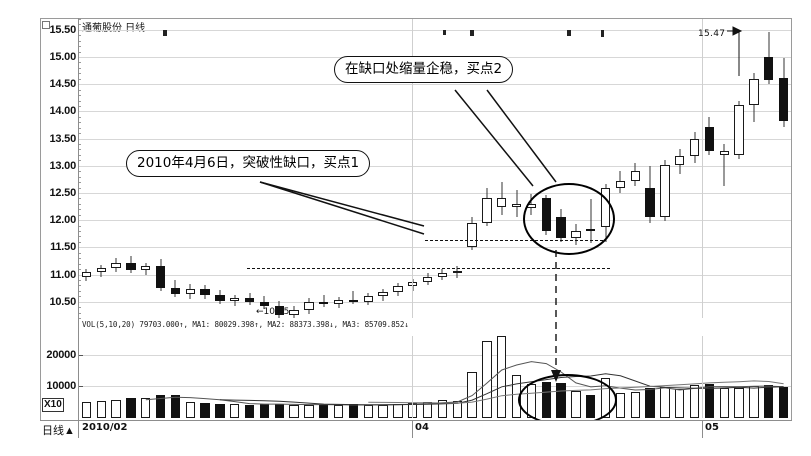 The width and height of the screenshot is (811, 456). What do you see at coordinates (62, 57) in the screenshot?
I see `price-axis-tick-label: 15.00` at bounding box center [62, 57].